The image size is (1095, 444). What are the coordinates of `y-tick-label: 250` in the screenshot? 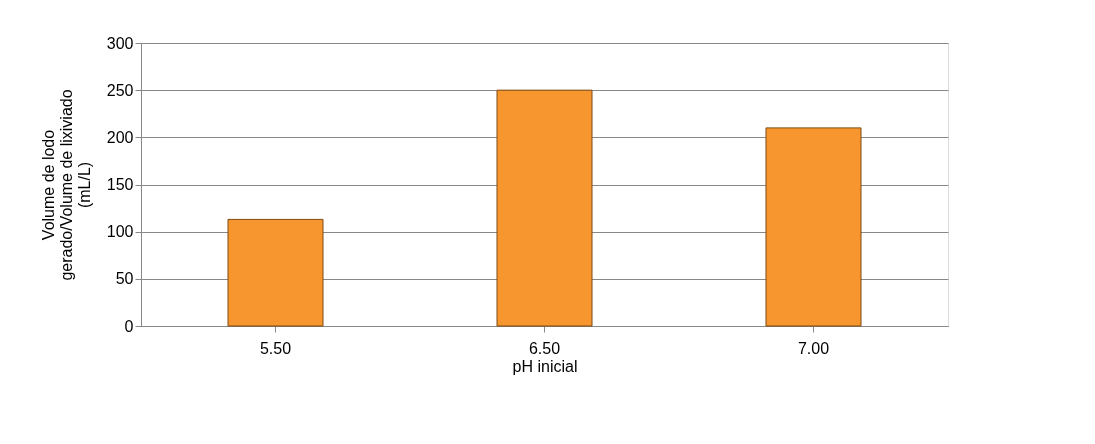 It's located at (120, 90).